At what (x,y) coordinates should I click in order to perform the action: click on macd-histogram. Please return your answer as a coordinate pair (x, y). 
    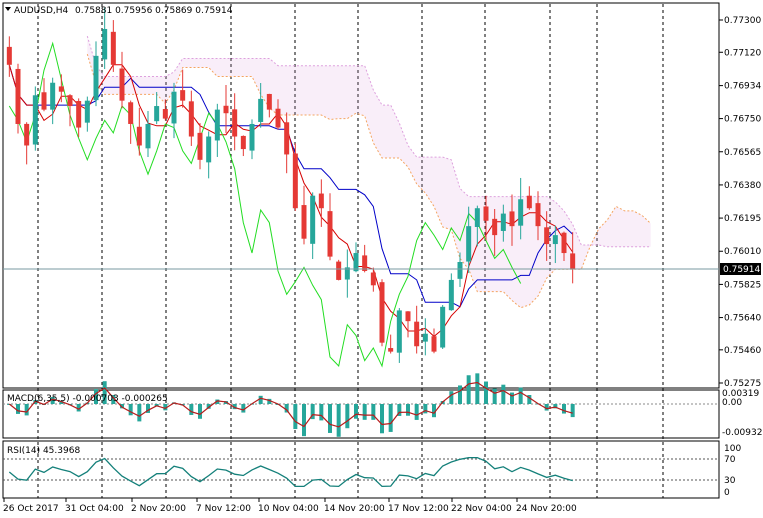
    Looking at the image, I should click on (291, 405).